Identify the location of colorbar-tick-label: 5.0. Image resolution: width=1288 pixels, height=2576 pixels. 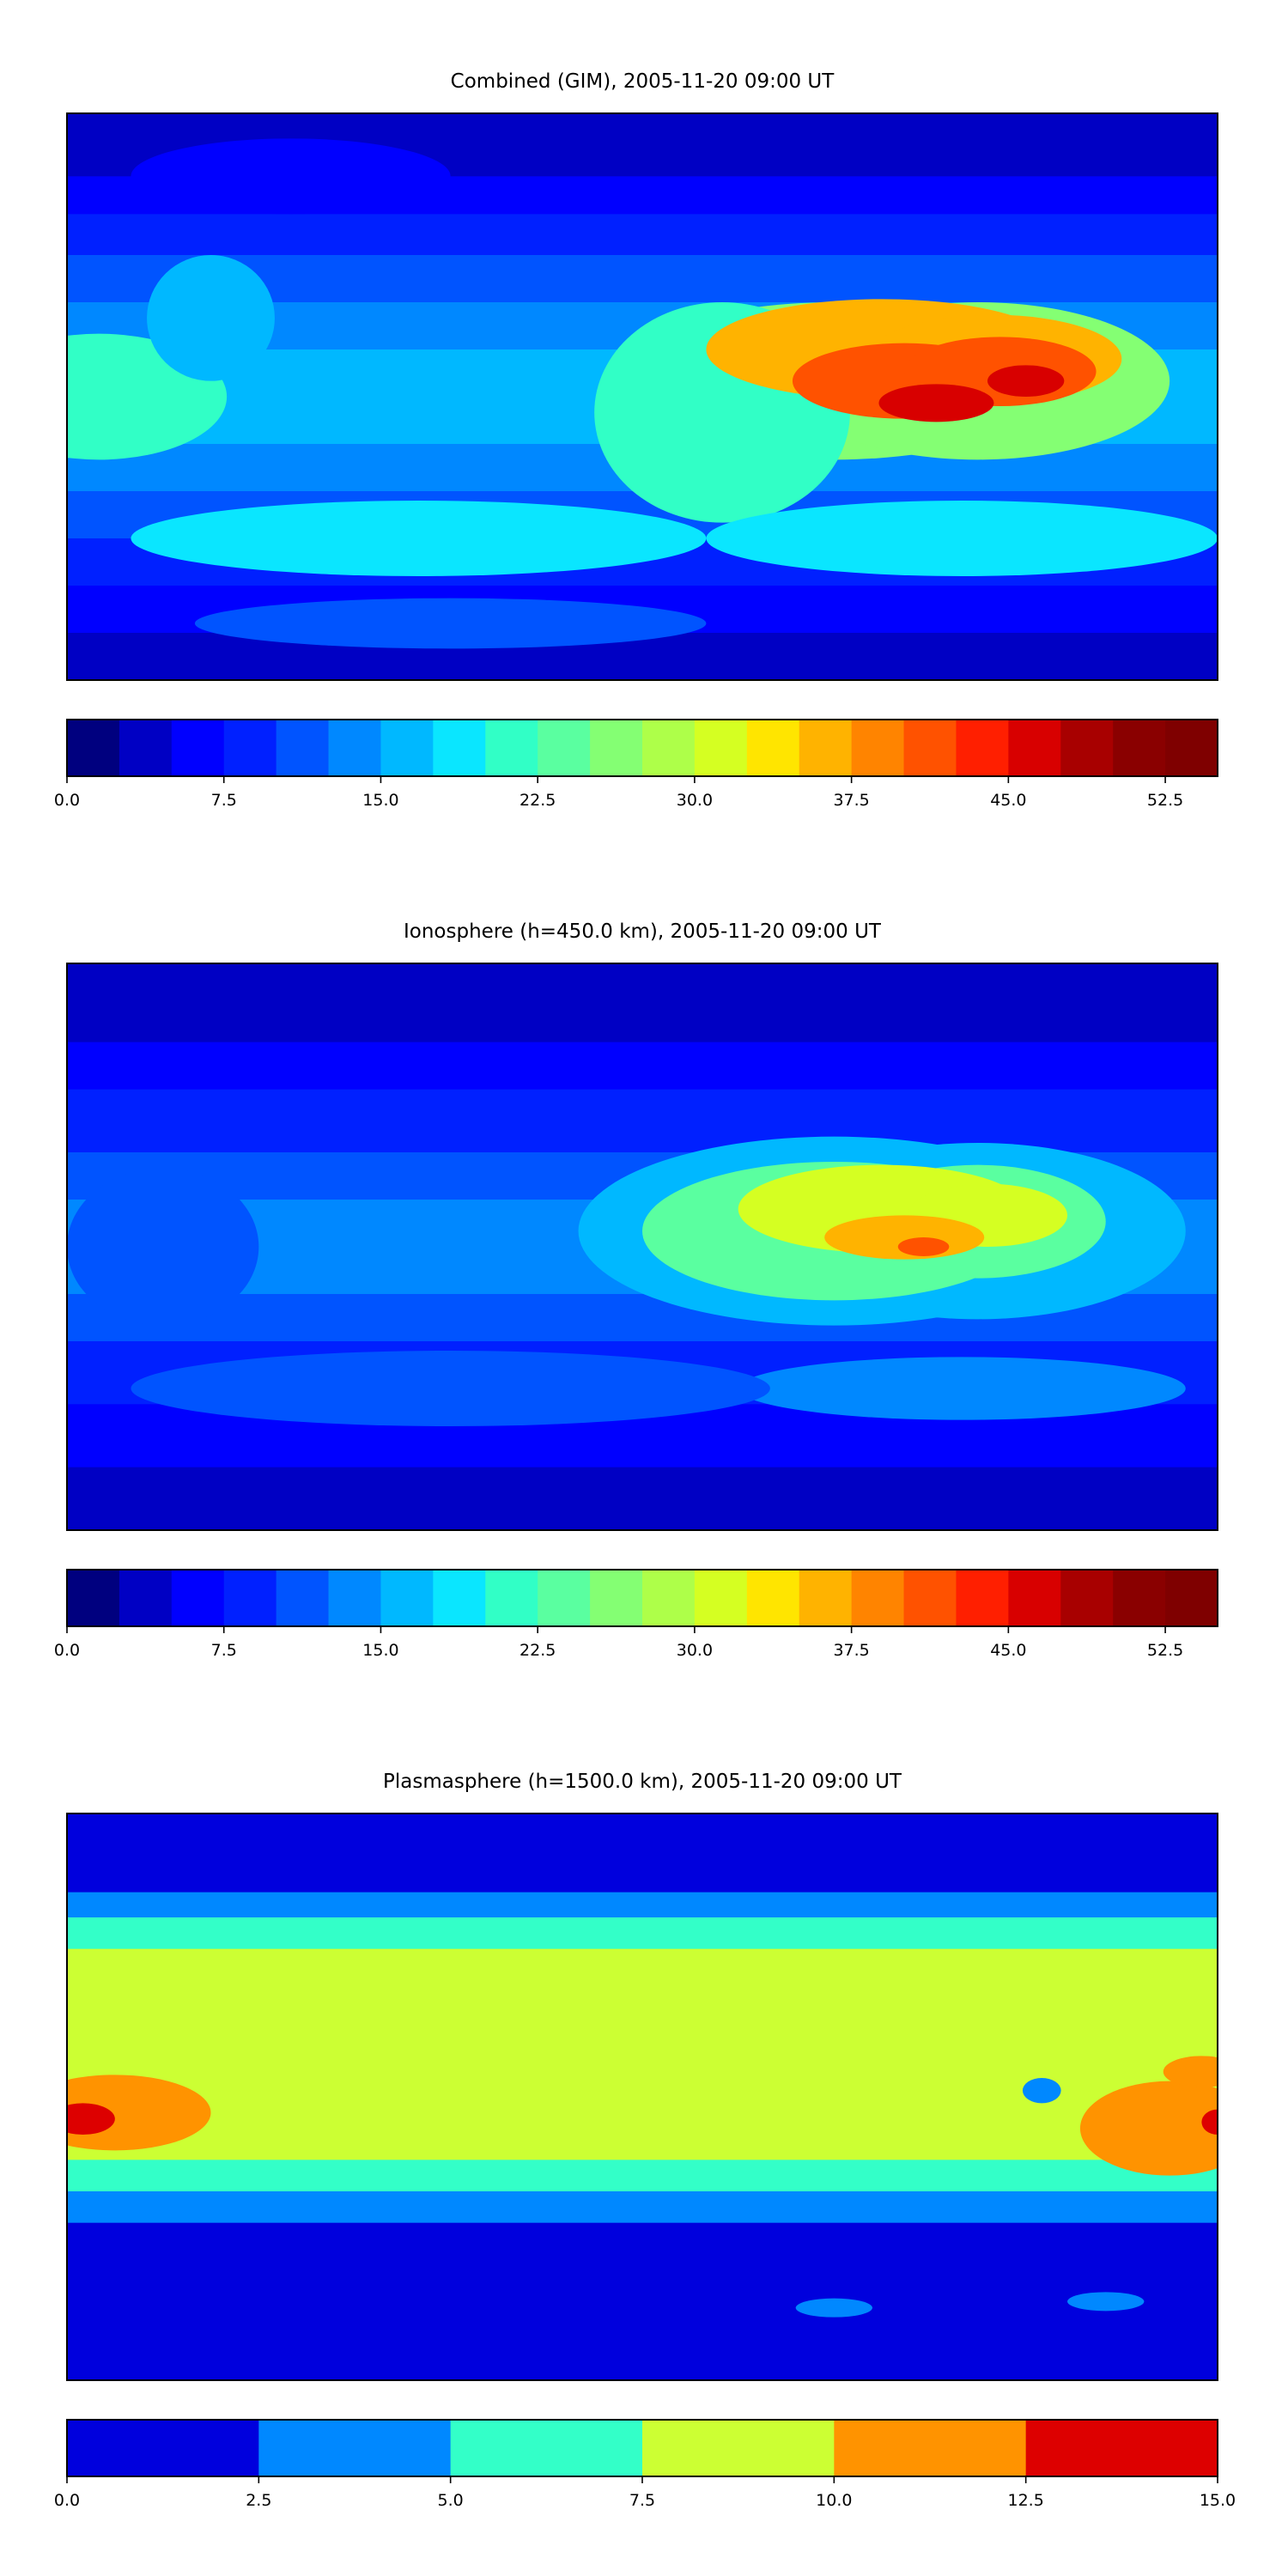
(451, 2500).